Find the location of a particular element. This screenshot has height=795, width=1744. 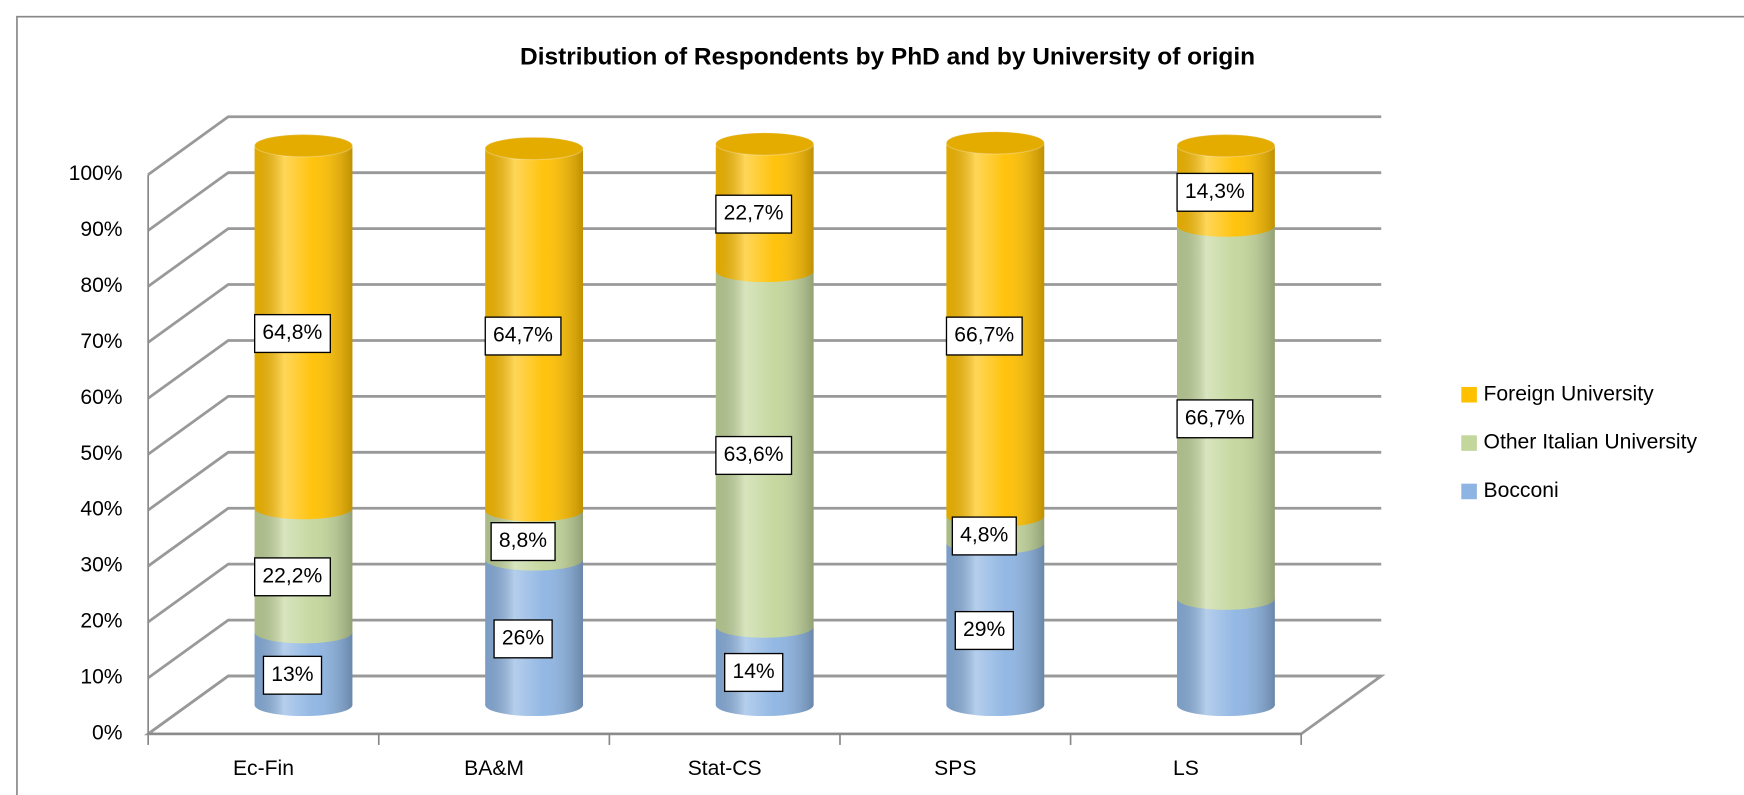

y-tick-label: 10% is located at coordinates (101, 676).